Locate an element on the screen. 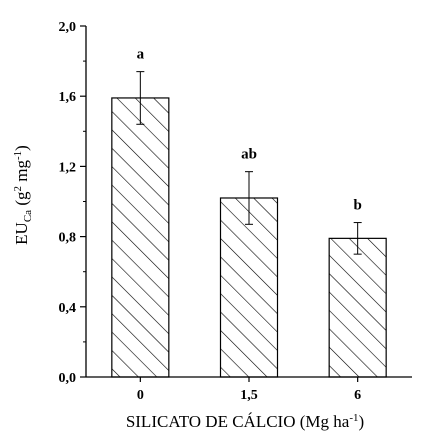  y-tick-label-1: 0,4 is located at coordinates (68, 308).